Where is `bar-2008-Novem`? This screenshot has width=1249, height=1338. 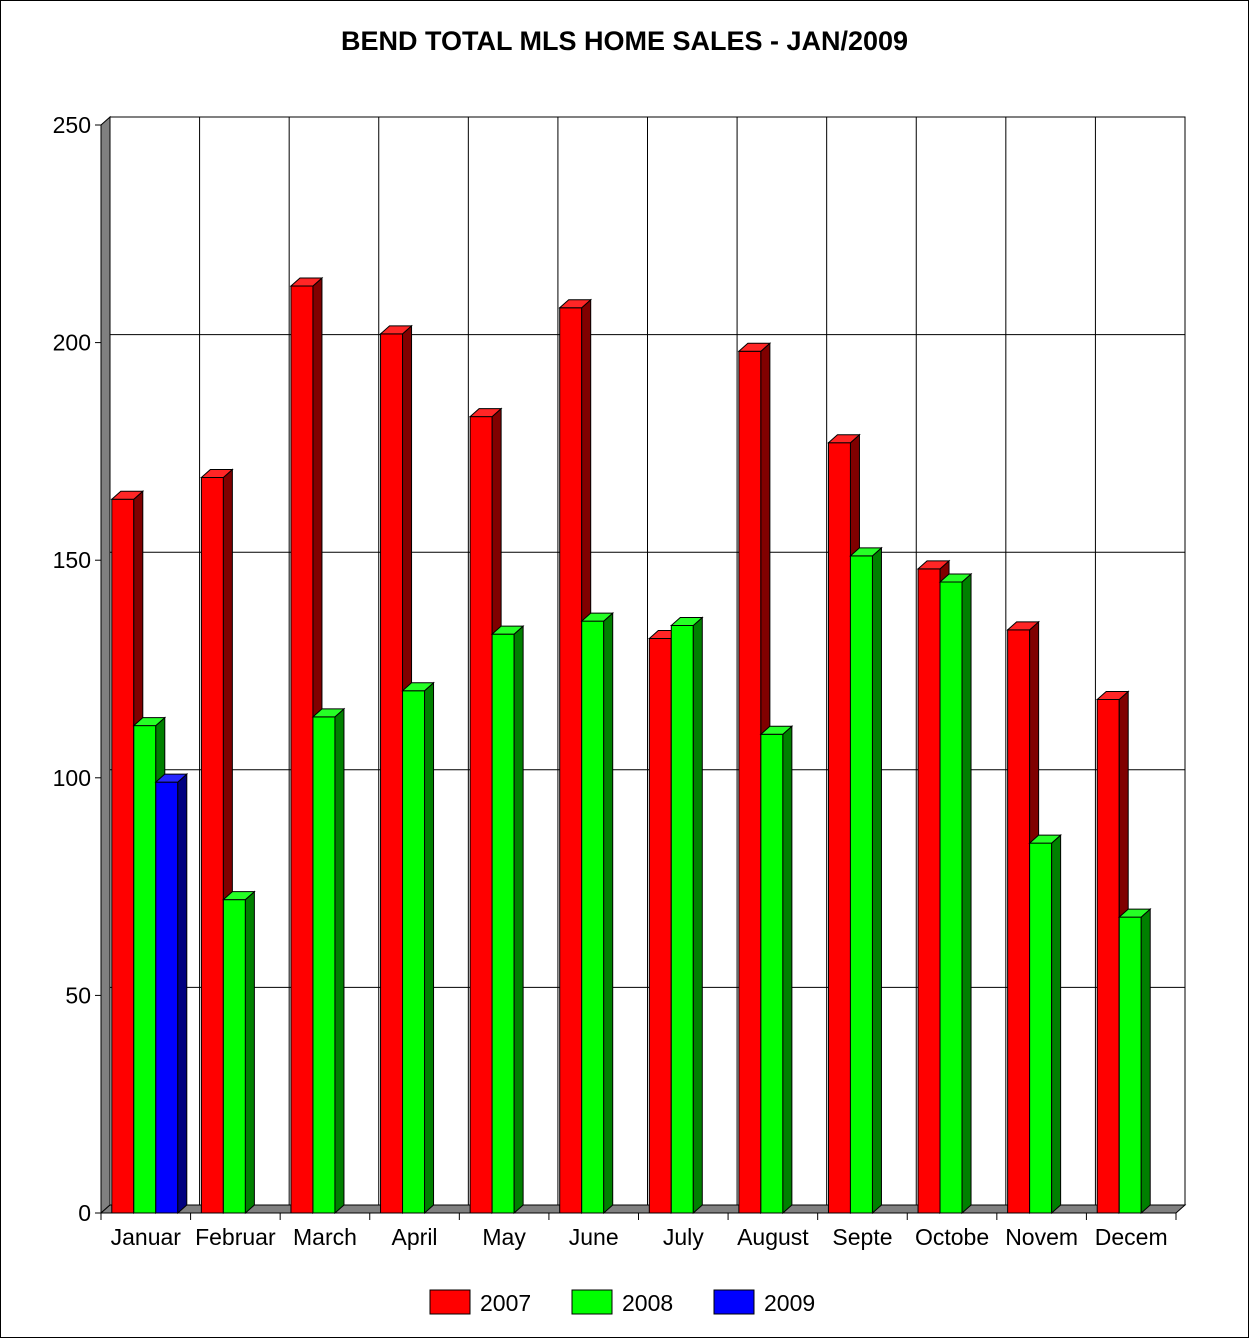 bar-2008-Novem is located at coordinates (1045, 1024).